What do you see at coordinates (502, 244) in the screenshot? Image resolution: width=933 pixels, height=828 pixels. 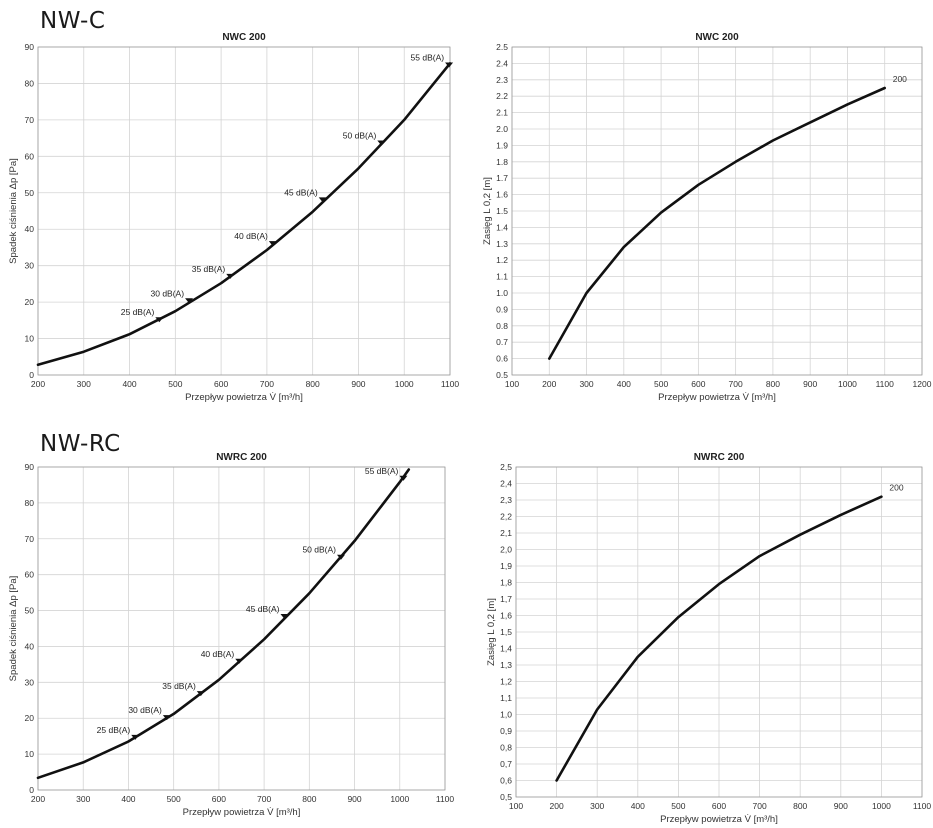 I see `y-tick-label: 1.3` at bounding box center [502, 244].